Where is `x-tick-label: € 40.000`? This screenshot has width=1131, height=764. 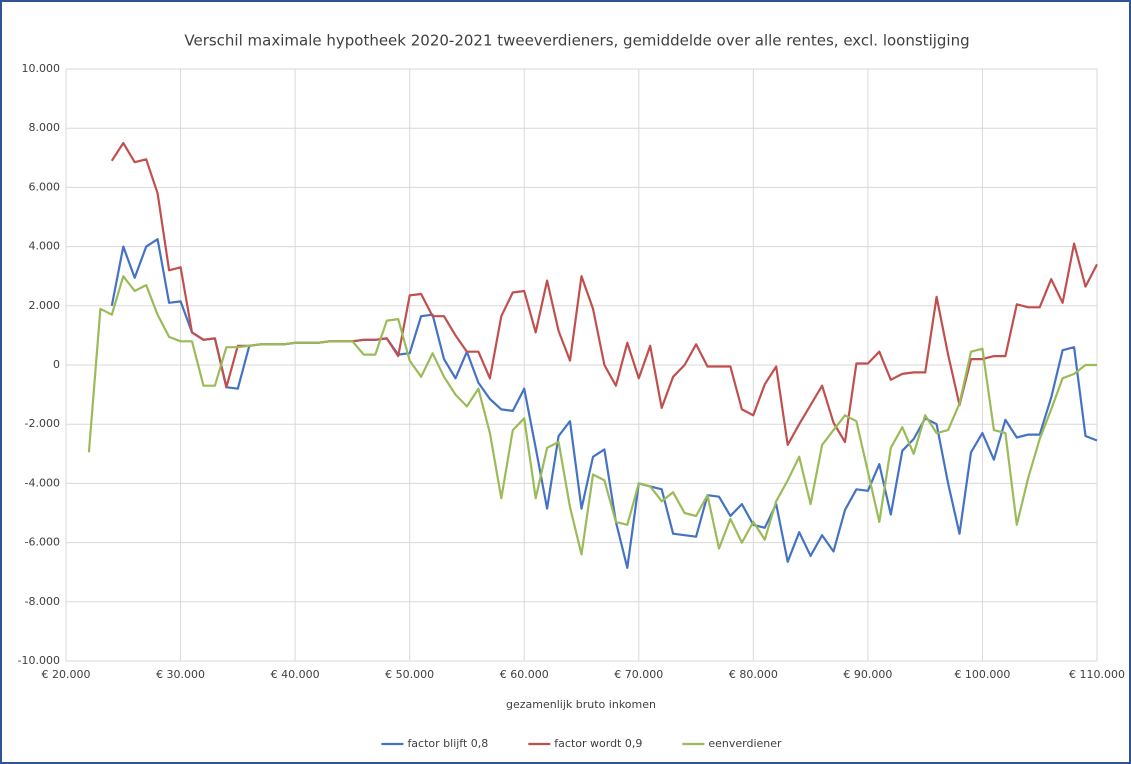 x-tick-label: € 40.000 is located at coordinates (295, 674).